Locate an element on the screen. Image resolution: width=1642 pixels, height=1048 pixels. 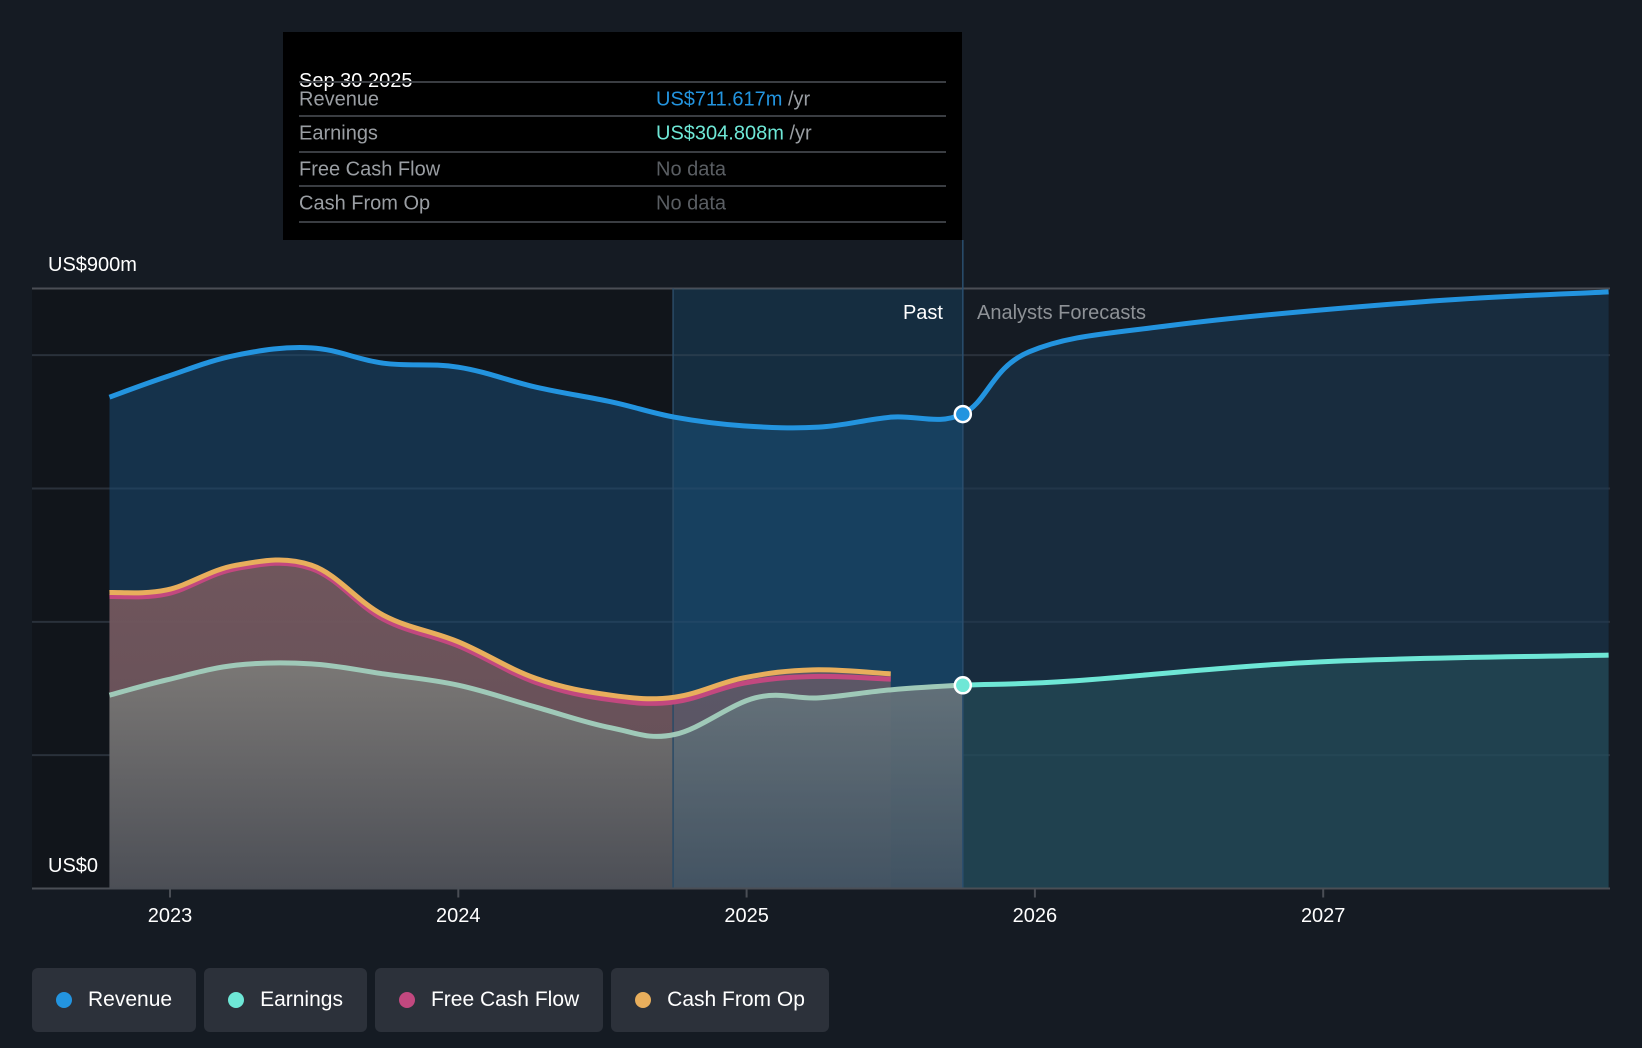
cash-from-op-dot-icon is located at coordinates (643, 1000).